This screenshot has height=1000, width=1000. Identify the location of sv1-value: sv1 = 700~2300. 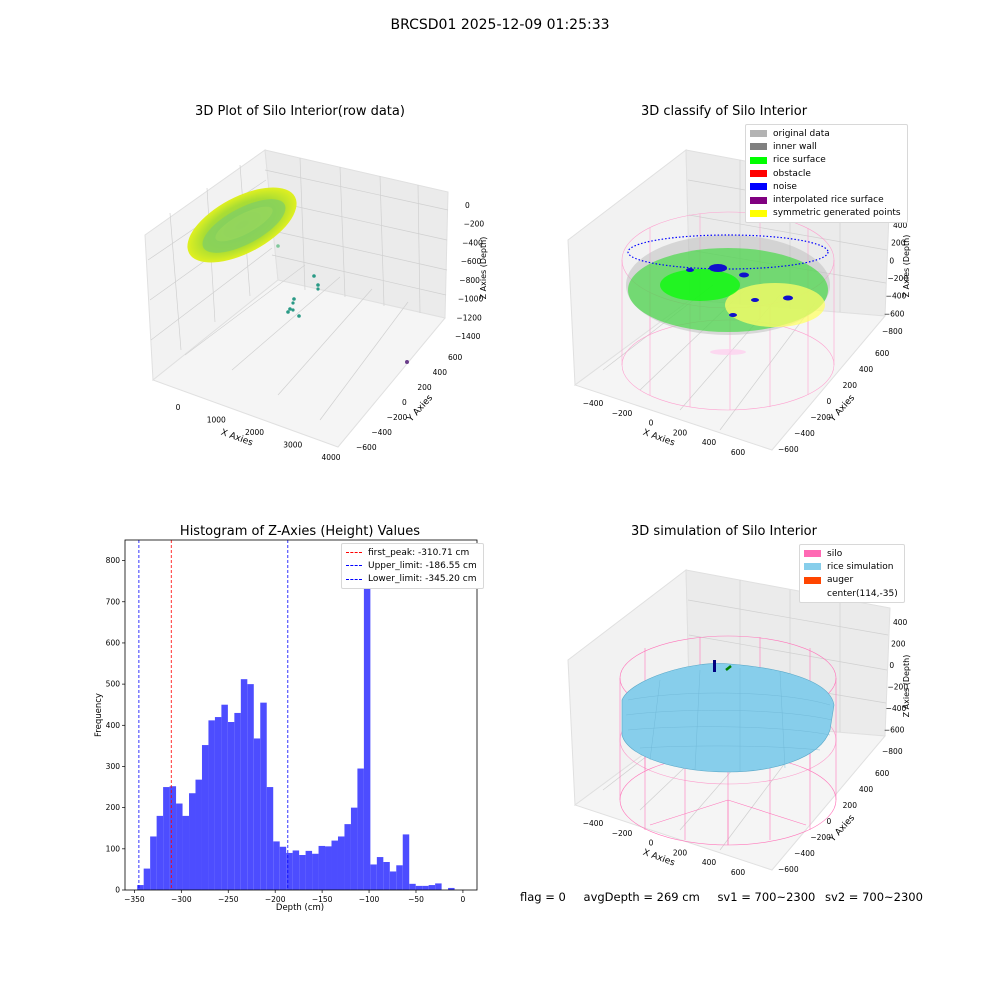
(766, 897).